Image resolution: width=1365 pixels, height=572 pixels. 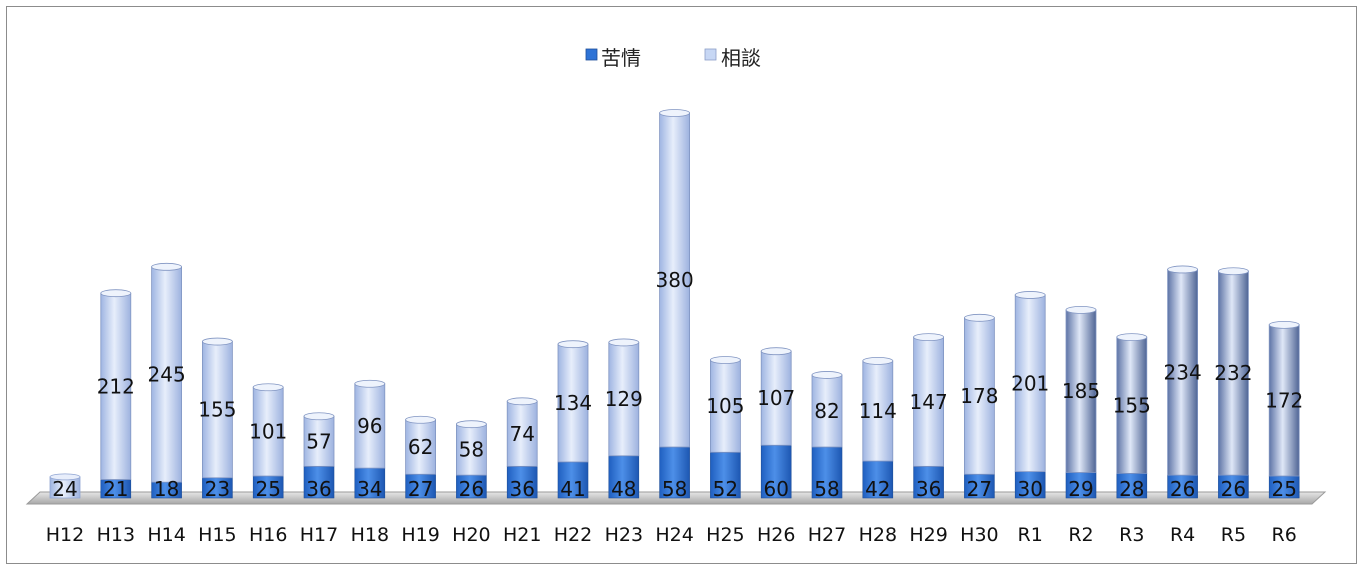 I want to click on bar-sodan-H30, so click(x=979, y=396).